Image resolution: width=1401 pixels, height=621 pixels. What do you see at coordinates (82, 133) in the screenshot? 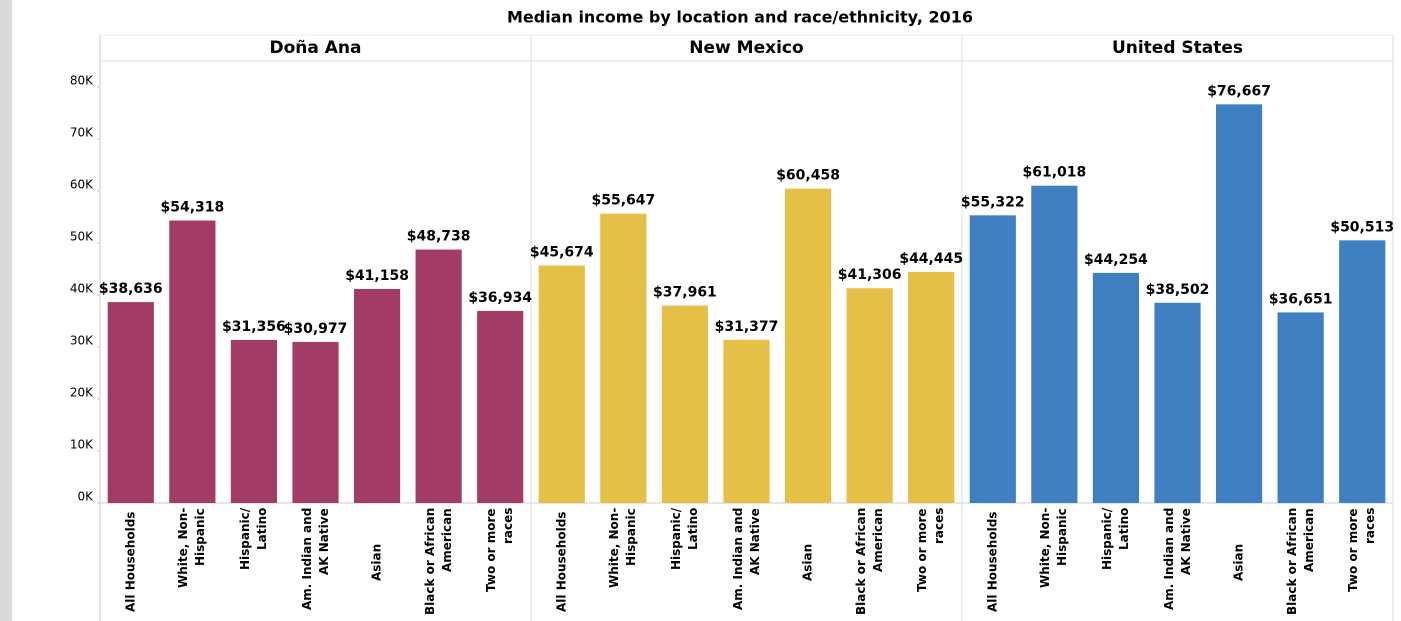
I see `y-tick-label: 70K` at bounding box center [82, 133].